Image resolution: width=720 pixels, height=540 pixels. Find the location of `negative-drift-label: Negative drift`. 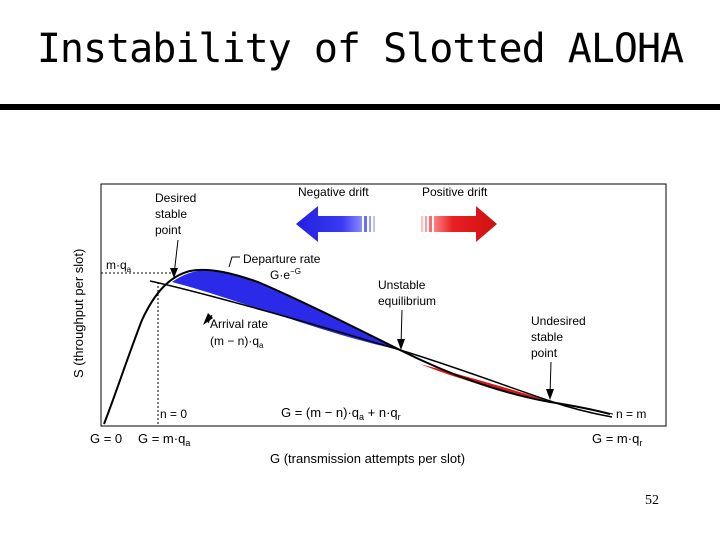

negative-drift-label: Negative drift is located at coordinates (333, 192).